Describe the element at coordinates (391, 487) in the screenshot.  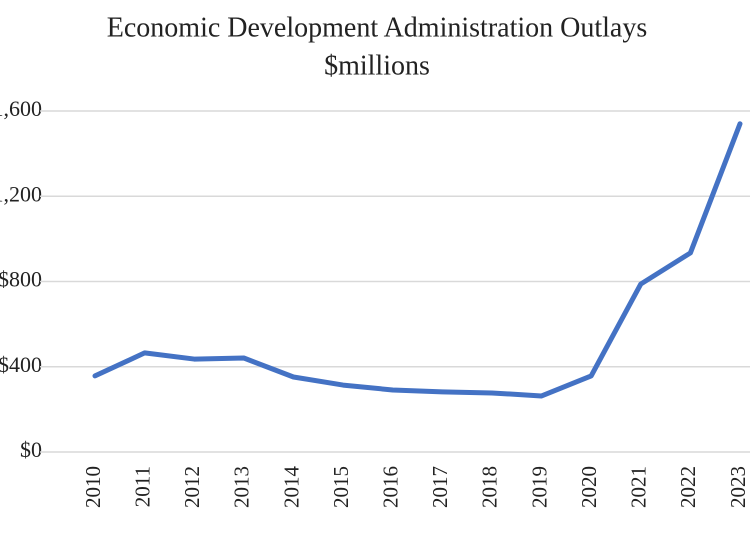
I see `x-tick-label: 2016` at that location.